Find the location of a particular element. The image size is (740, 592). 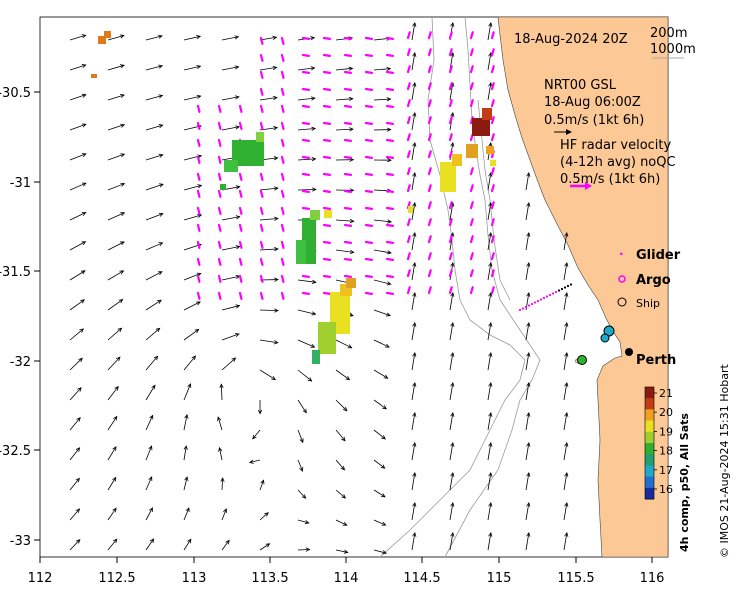

colorbar-label: 21 is located at coordinates (666, 393).